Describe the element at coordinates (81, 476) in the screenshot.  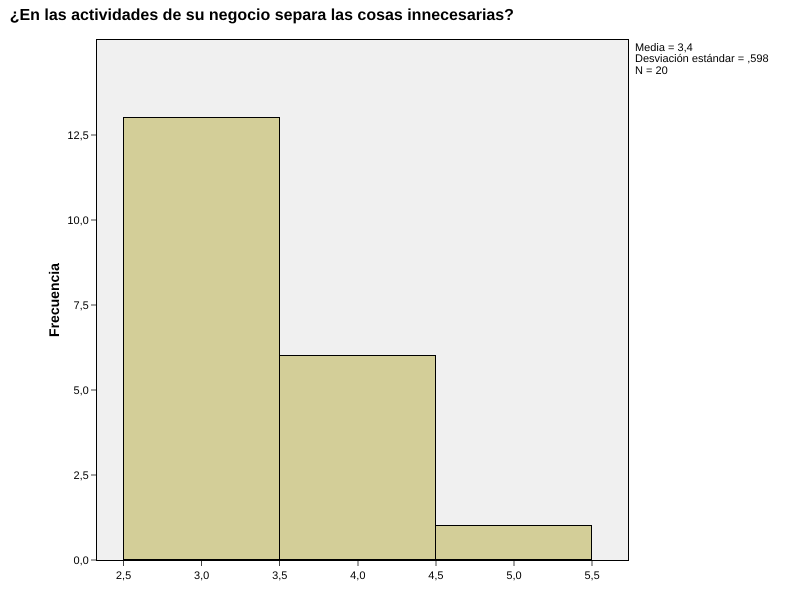
I see `y-tick-label: 2,5` at that location.